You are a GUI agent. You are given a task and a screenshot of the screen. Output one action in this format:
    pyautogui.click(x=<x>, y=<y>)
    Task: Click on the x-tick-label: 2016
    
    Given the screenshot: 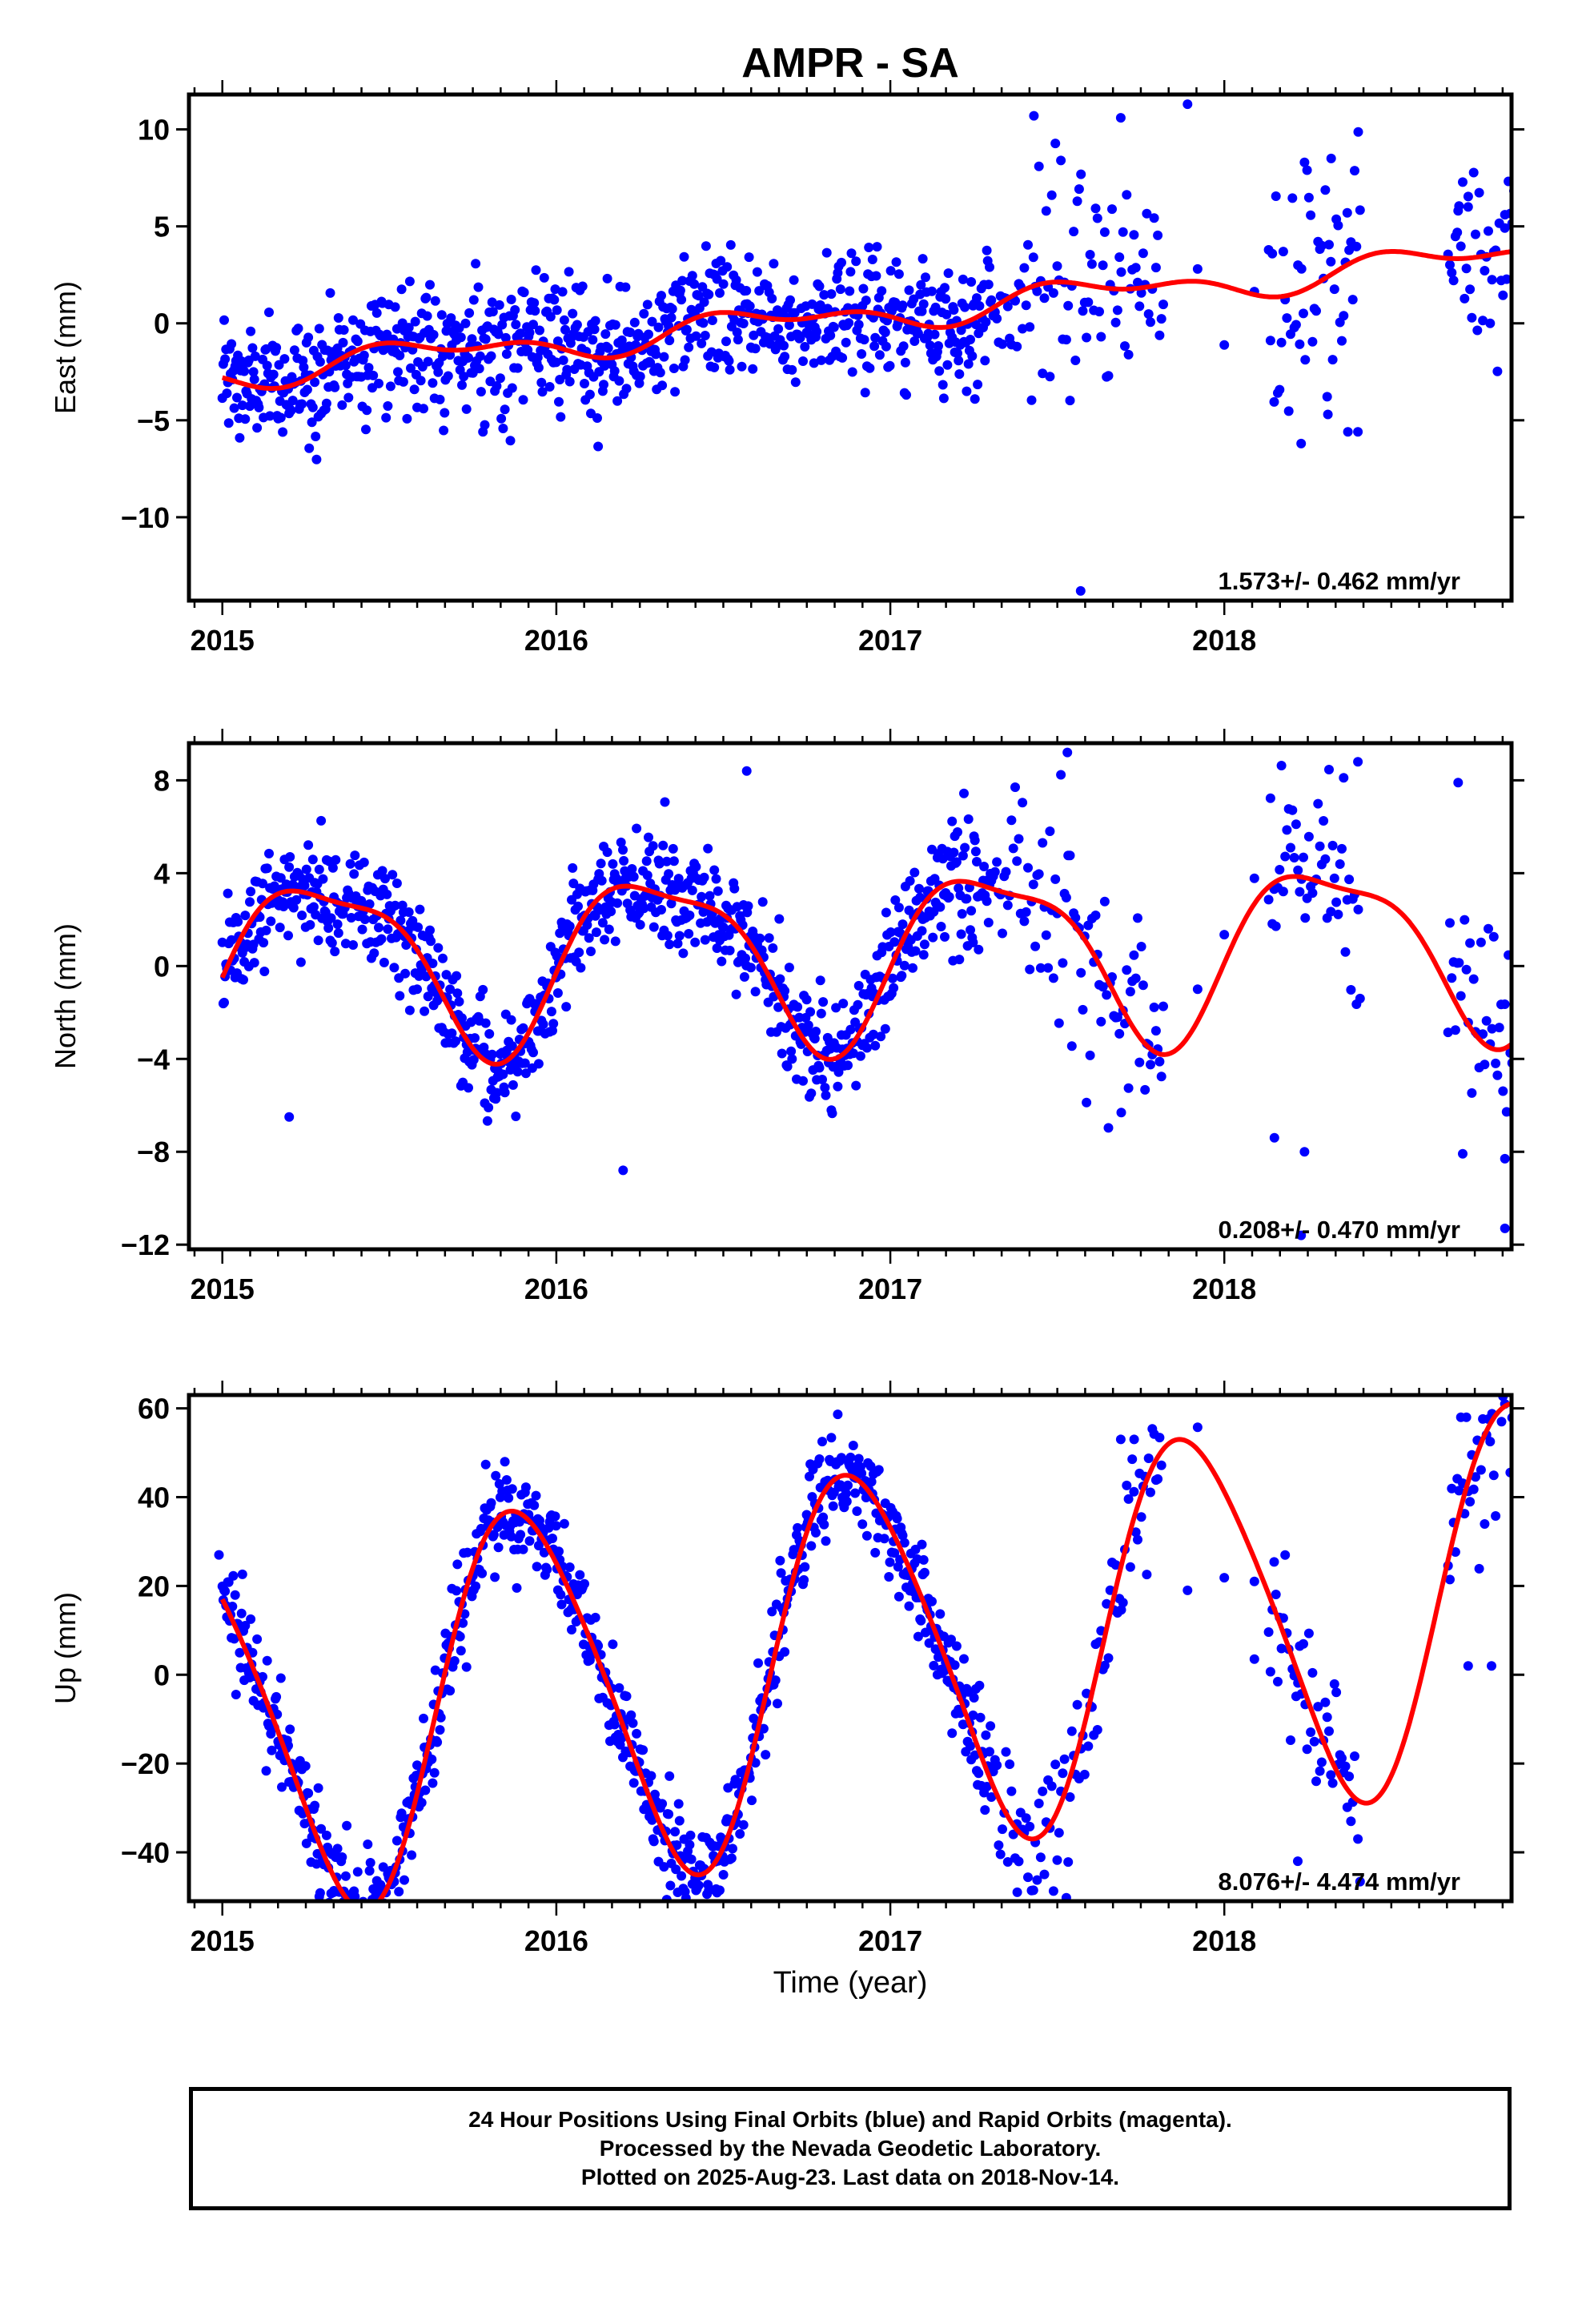 What is the action you would take?
    pyautogui.click(x=556, y=1289)
    